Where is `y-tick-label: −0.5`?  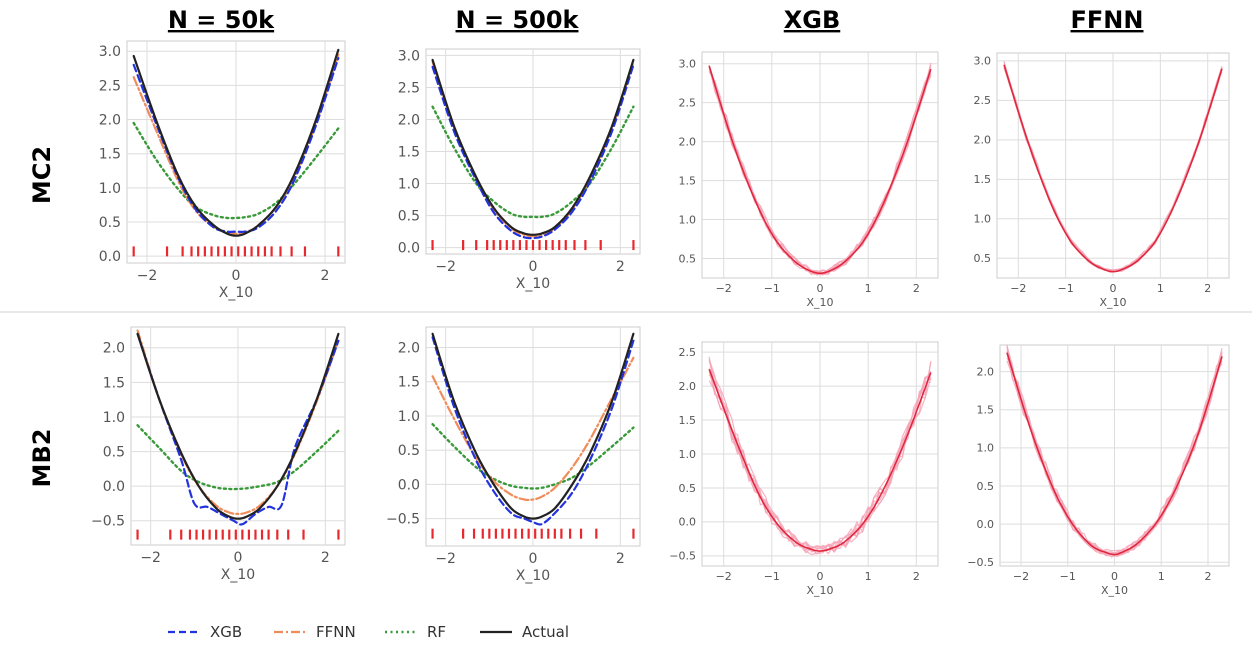
y-tick-label: −0.5 is located at coordinates (682, 556).